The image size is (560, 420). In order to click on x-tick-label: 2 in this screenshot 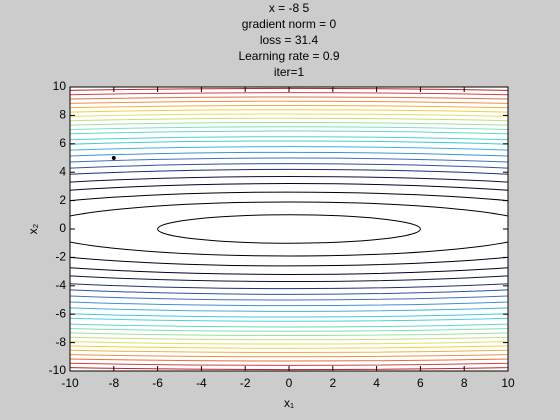, I will do `click(332, 383)`.